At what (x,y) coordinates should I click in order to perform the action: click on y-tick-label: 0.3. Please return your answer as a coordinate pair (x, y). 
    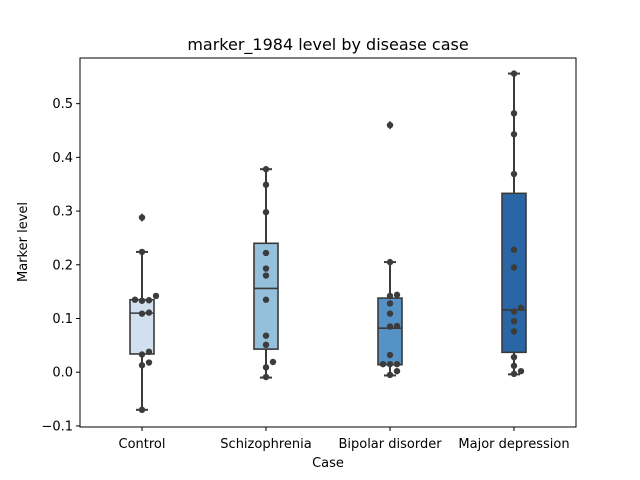
    Looking at the image, I should click on (62, 212).